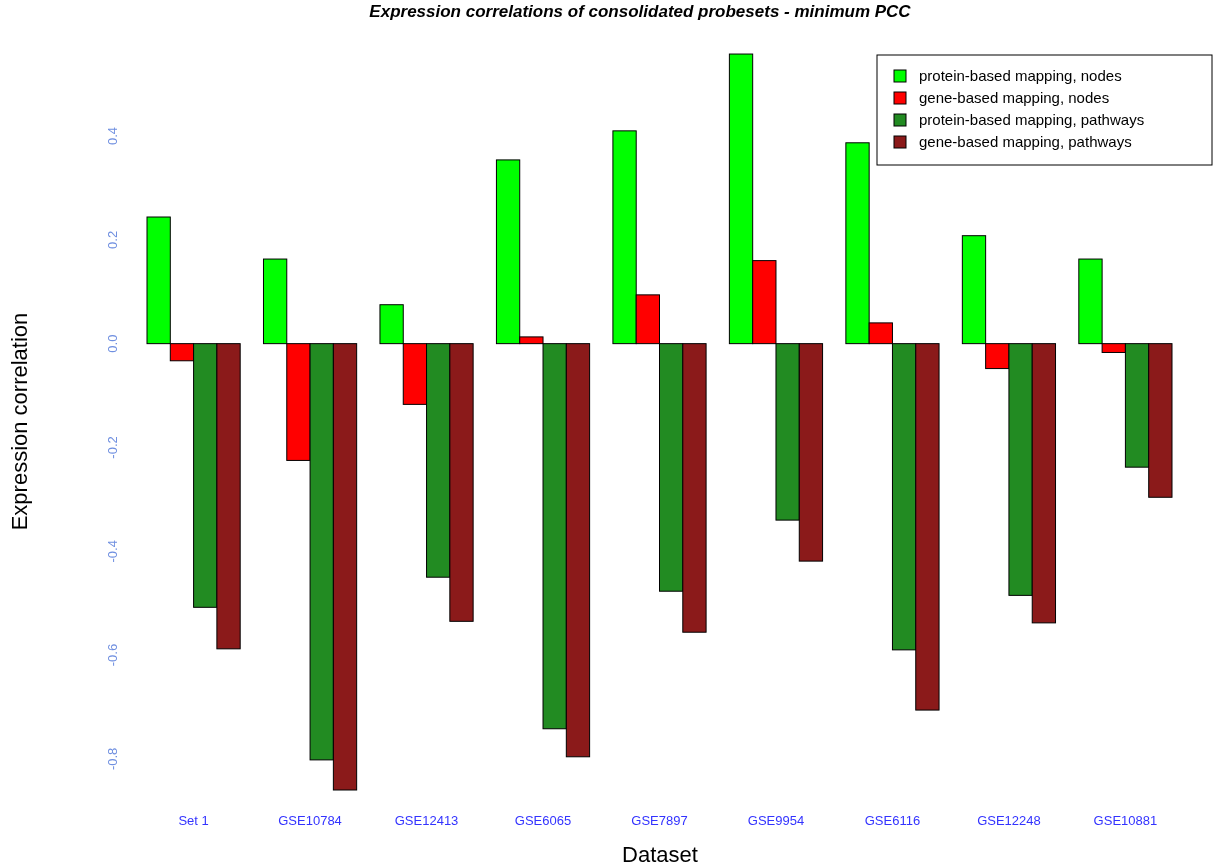 The image size is (1218, 867). What do you see at coordinates (112, 136) in the screenshot?
I see `y-tick-label: 0.4` at bounding box center [112, 136].